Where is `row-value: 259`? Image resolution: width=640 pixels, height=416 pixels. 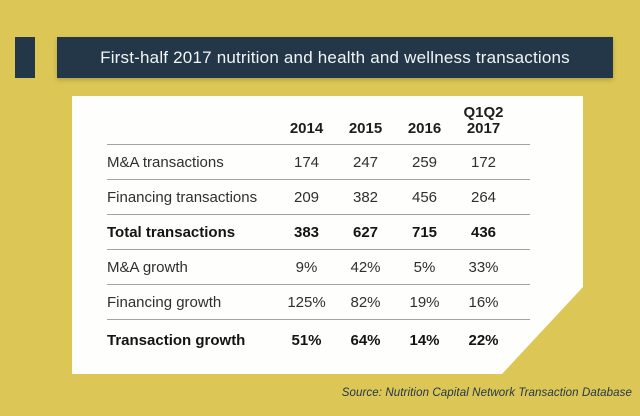
row-value: 259 is located at coordinates (424, 162).